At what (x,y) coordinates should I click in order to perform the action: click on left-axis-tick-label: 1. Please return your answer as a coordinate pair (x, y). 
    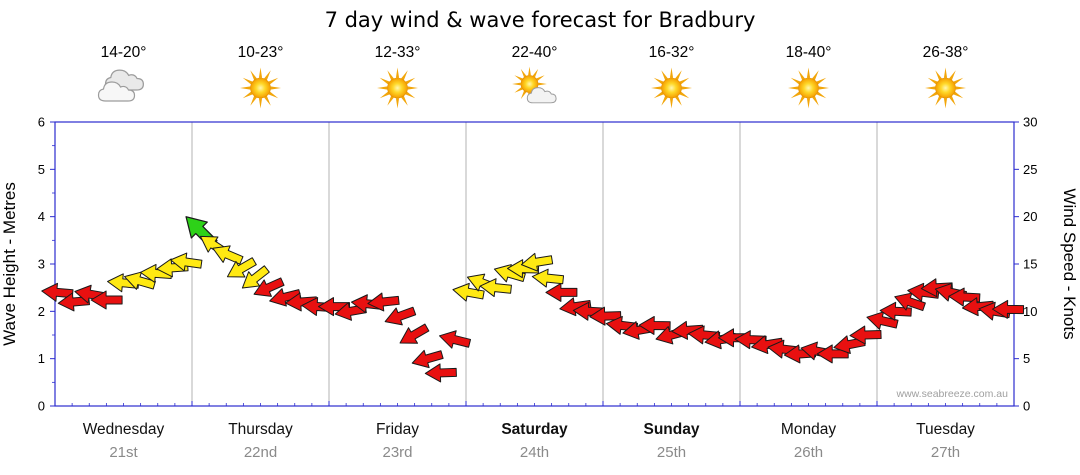
    Looking at the image, I should click on (41, 358).